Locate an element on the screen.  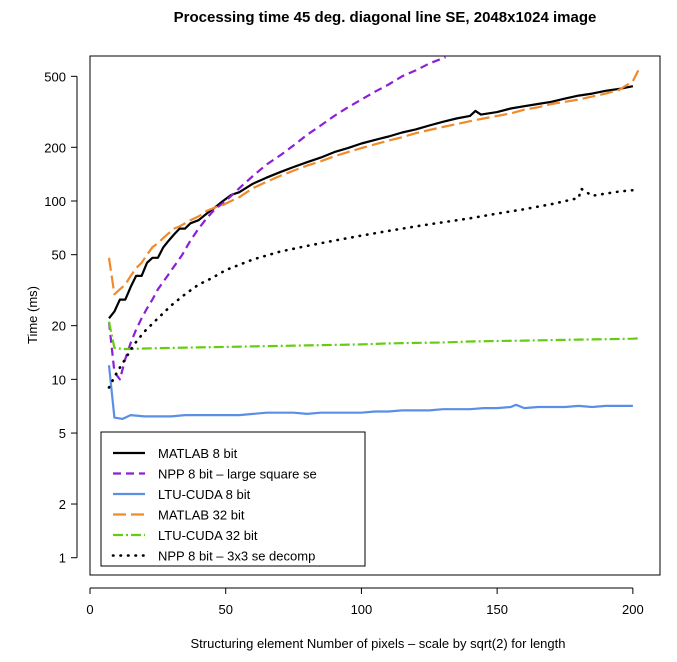
legend-label-6: NPP 8 bit – 3x3 se decomp is located at coordinates (236, 556).